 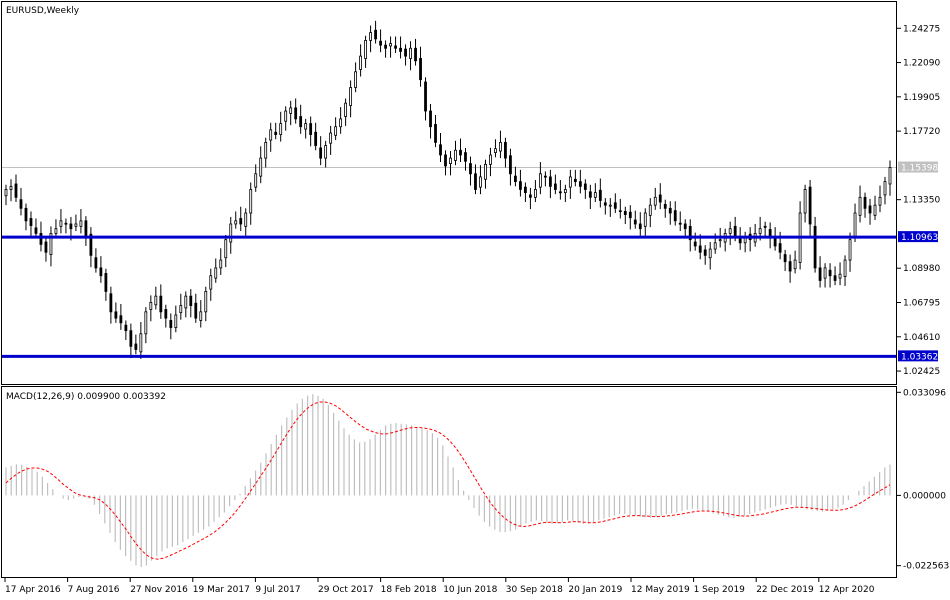 What do you see at coordinates (921, 29) in the screenshot?
I see `price-tick-label: 1.24275` at bounding box center [921, 29].